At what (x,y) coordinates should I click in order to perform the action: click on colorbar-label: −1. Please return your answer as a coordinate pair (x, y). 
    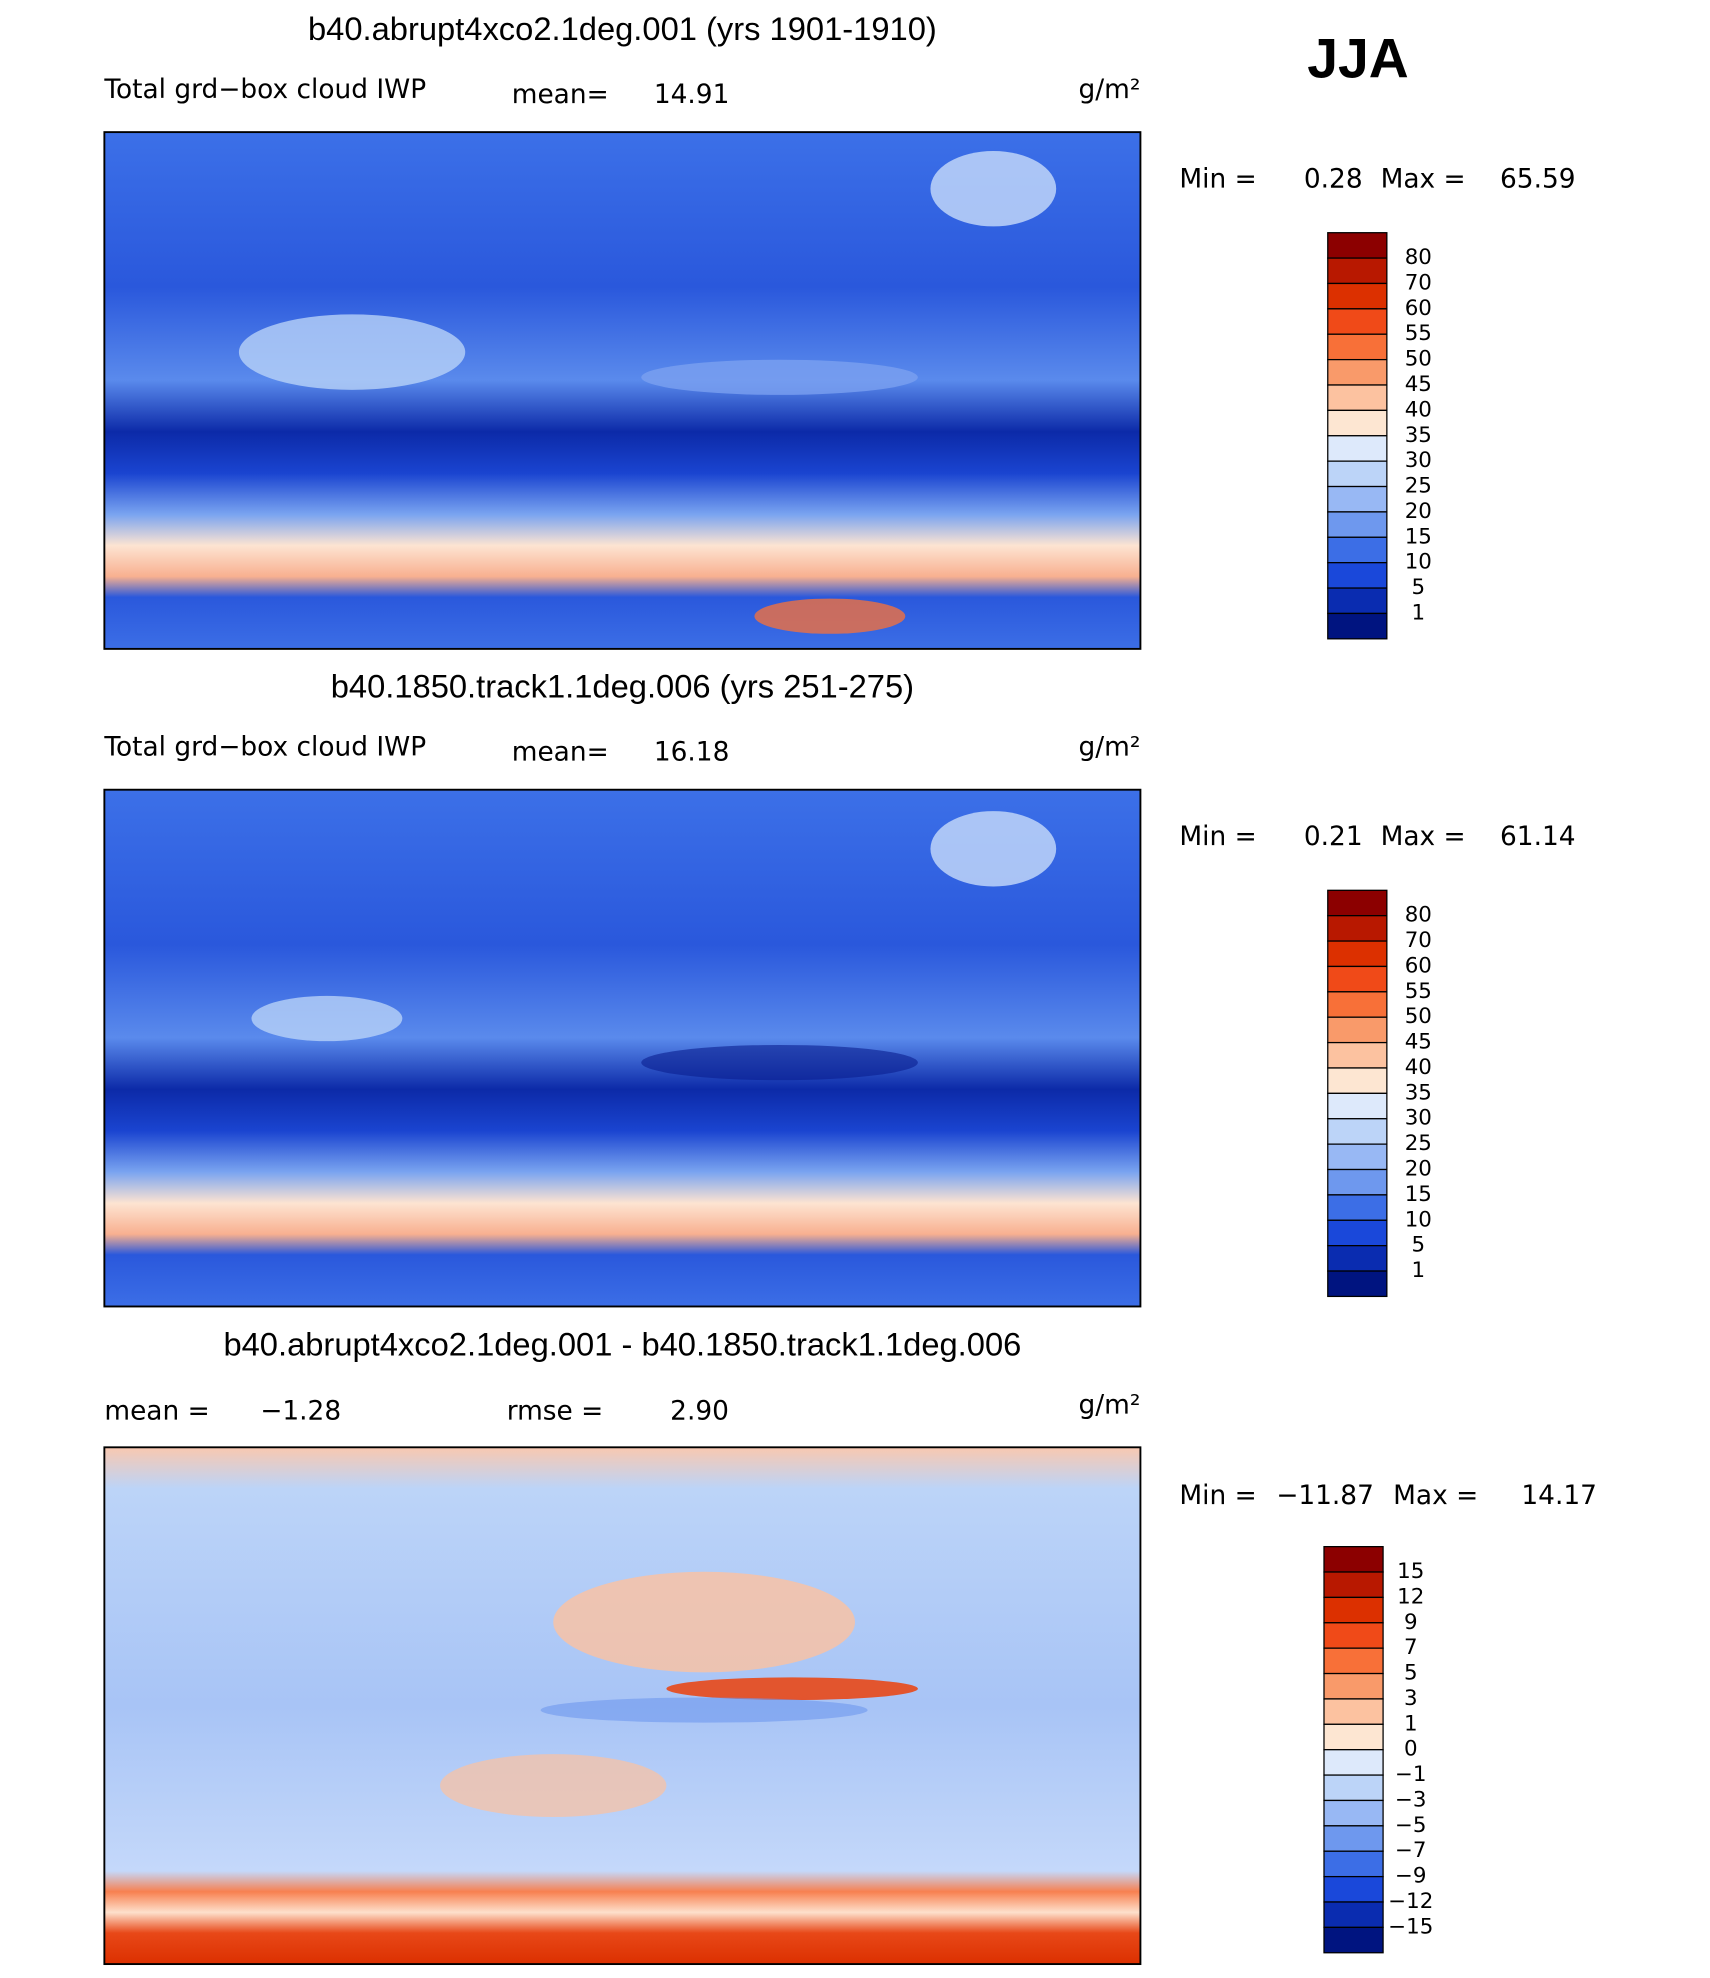
    Looking at the image, I should click on (1411, 1774).